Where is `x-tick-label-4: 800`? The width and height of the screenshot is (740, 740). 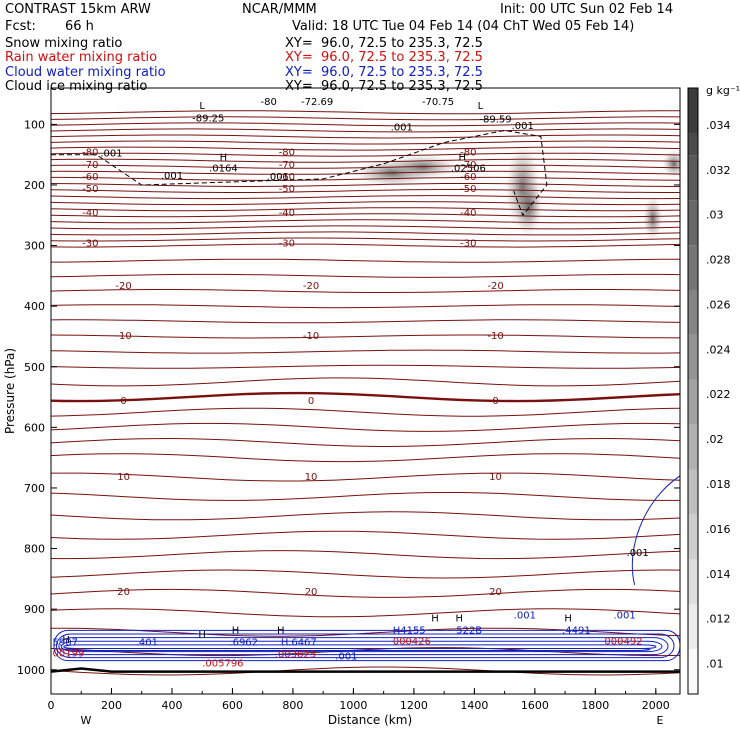 x-tick-label-4: 800 is located at coordinates (292, 705).